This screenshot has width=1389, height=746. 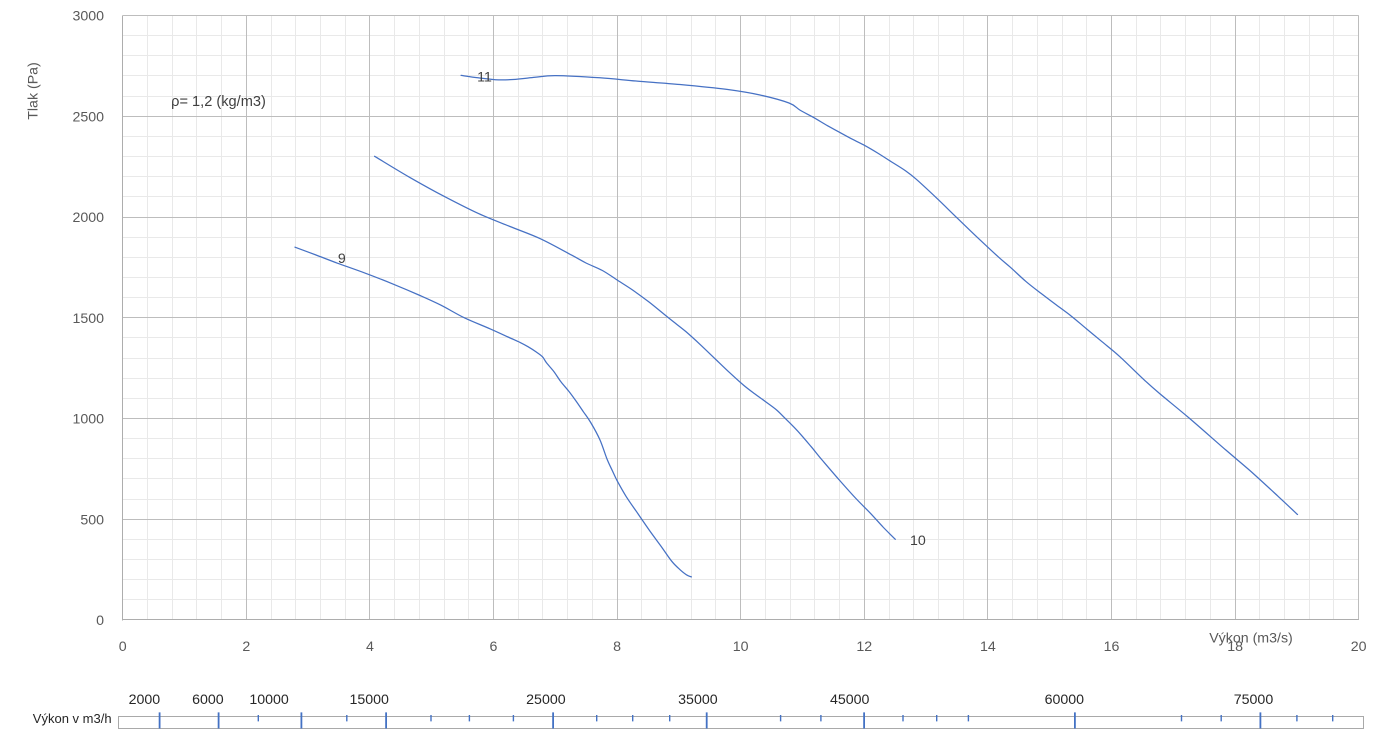 I want to click on svg-text: 500, so click(x=92, y=520).